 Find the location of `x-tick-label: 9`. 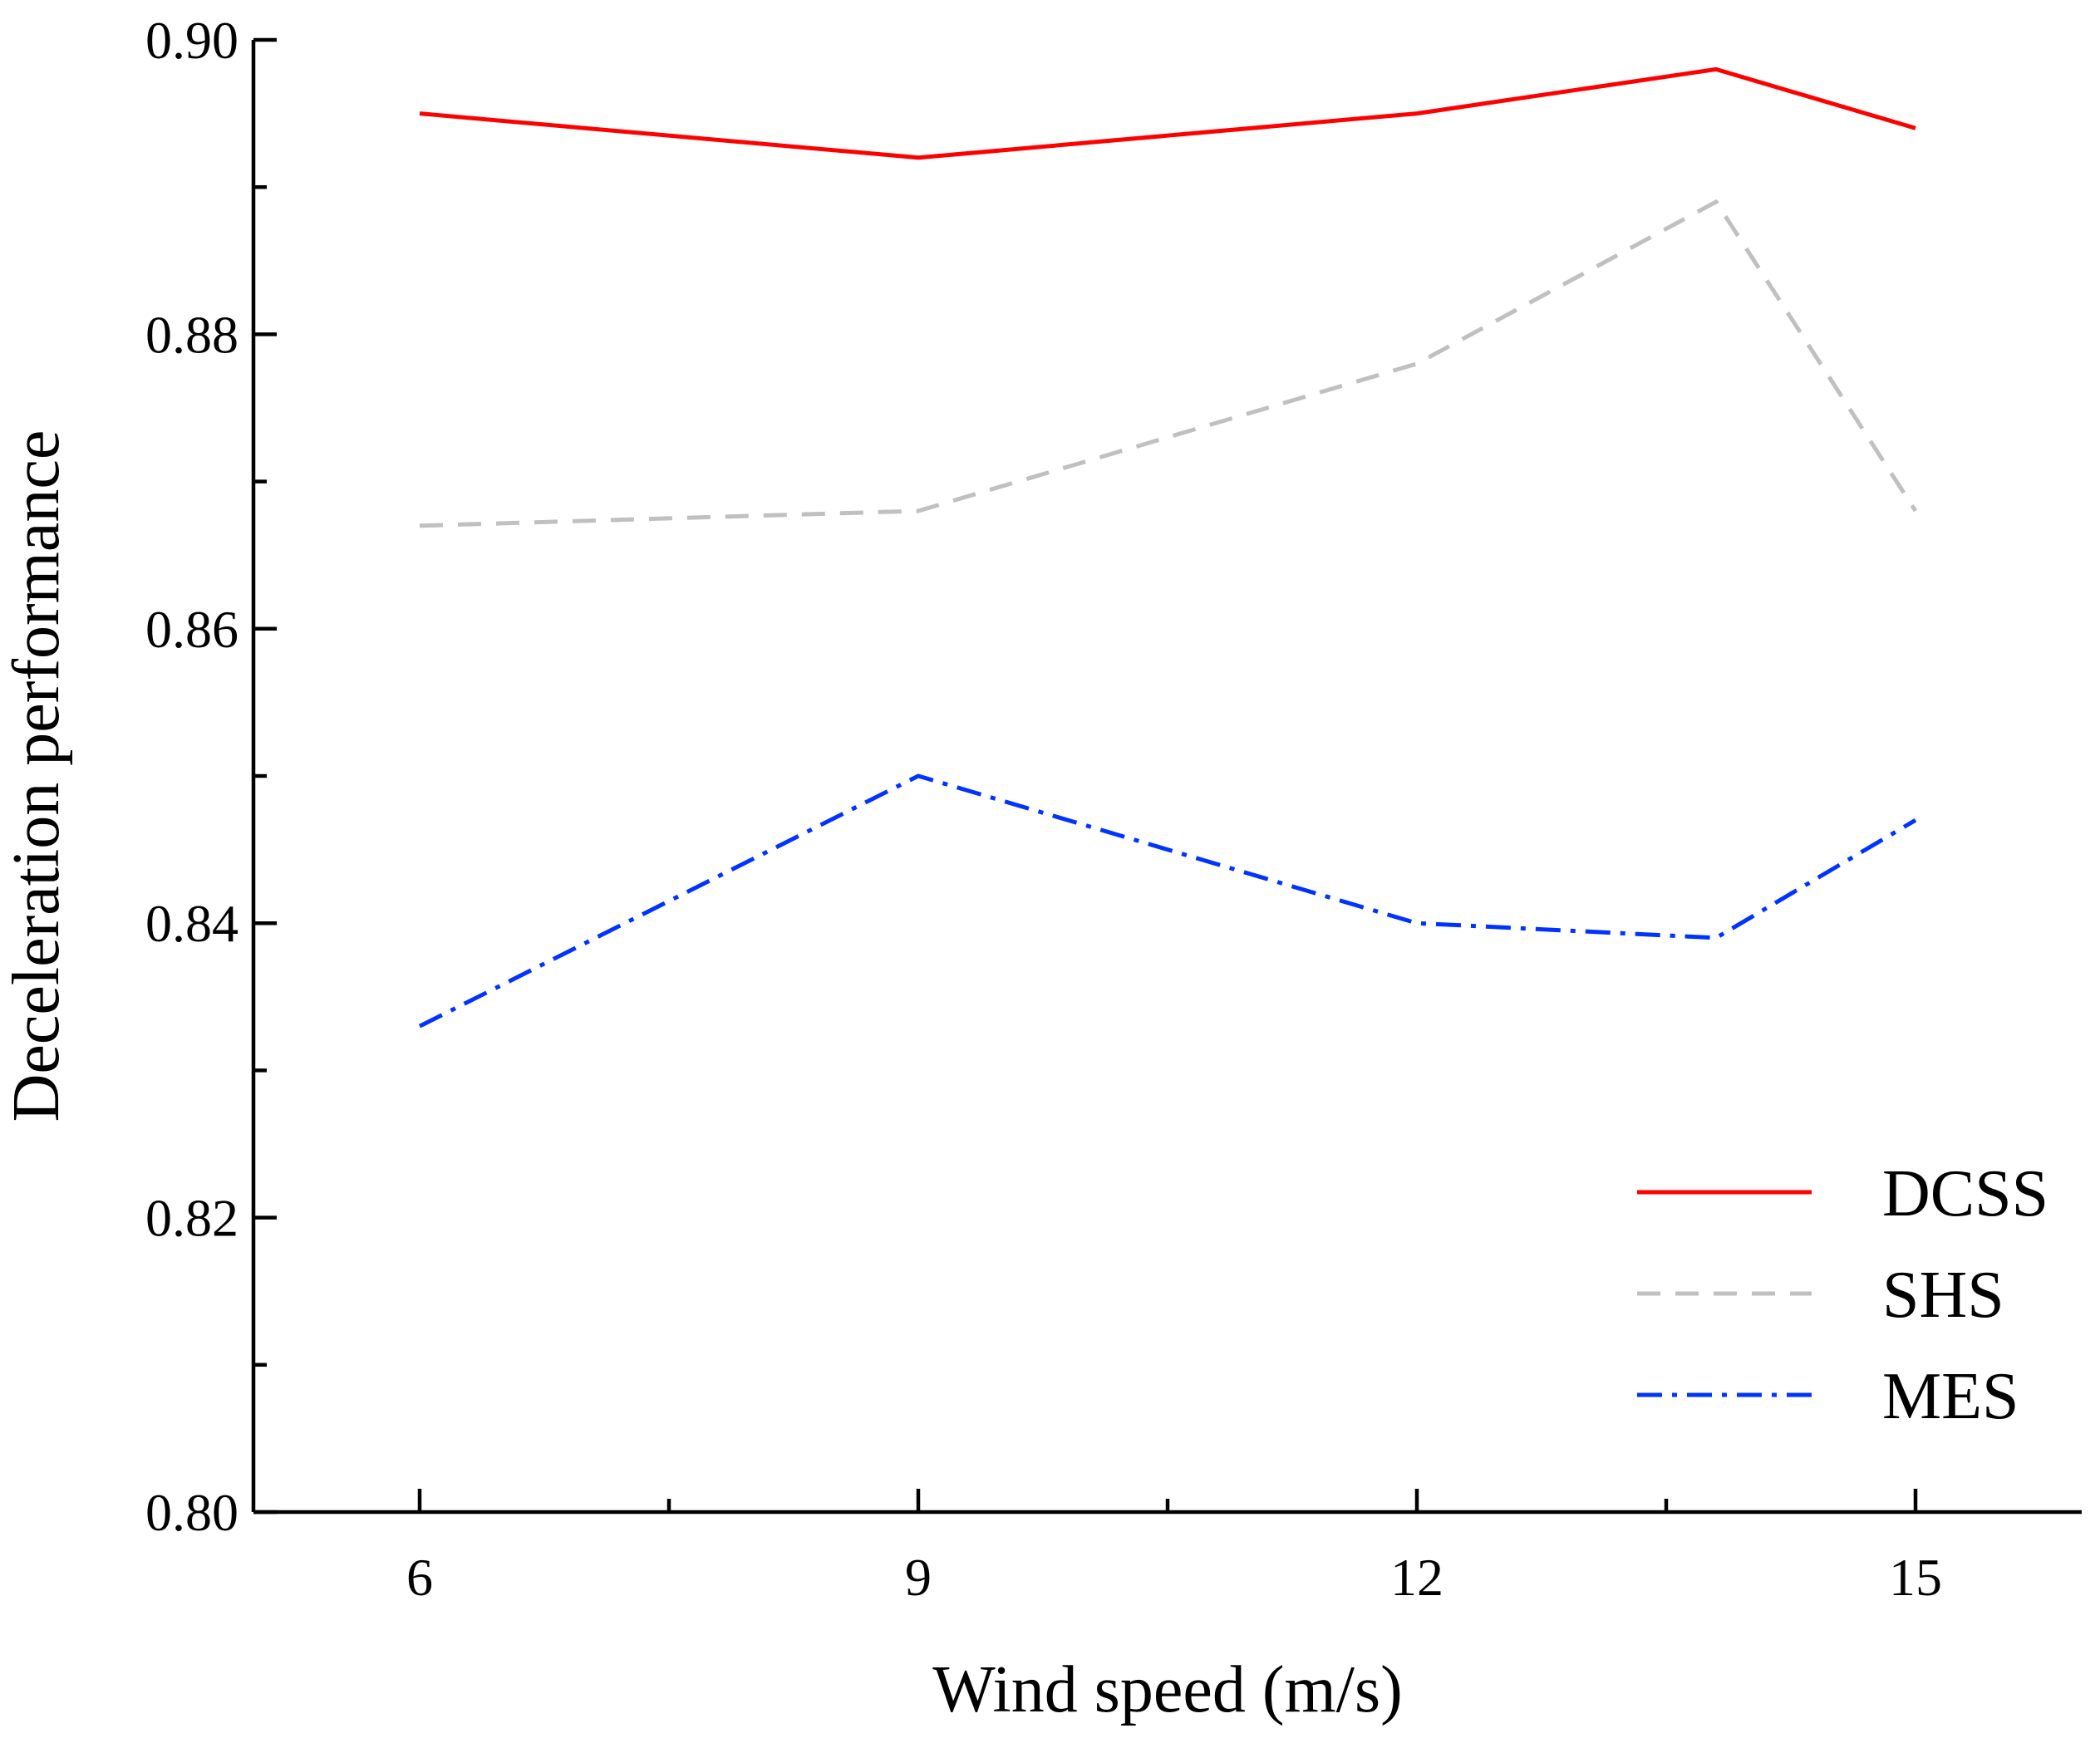

x-tick-label: 9 is located at coordinates (918, 1577).